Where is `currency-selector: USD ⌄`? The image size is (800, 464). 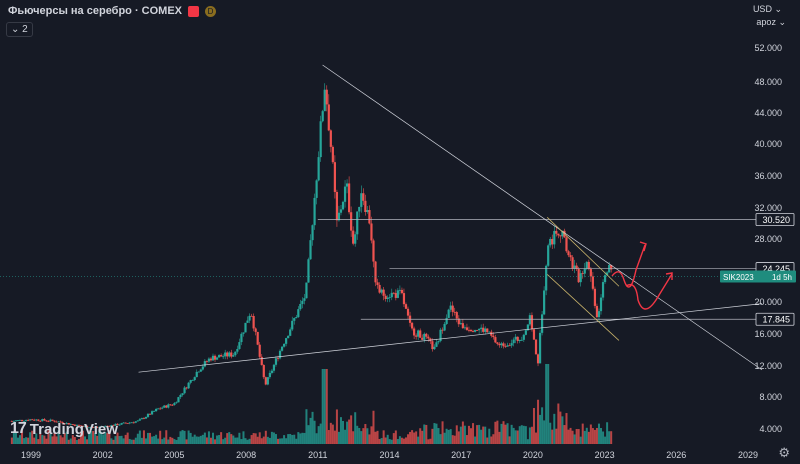 currency-selector: USD ⌄ is located at coordinates (767, 9).